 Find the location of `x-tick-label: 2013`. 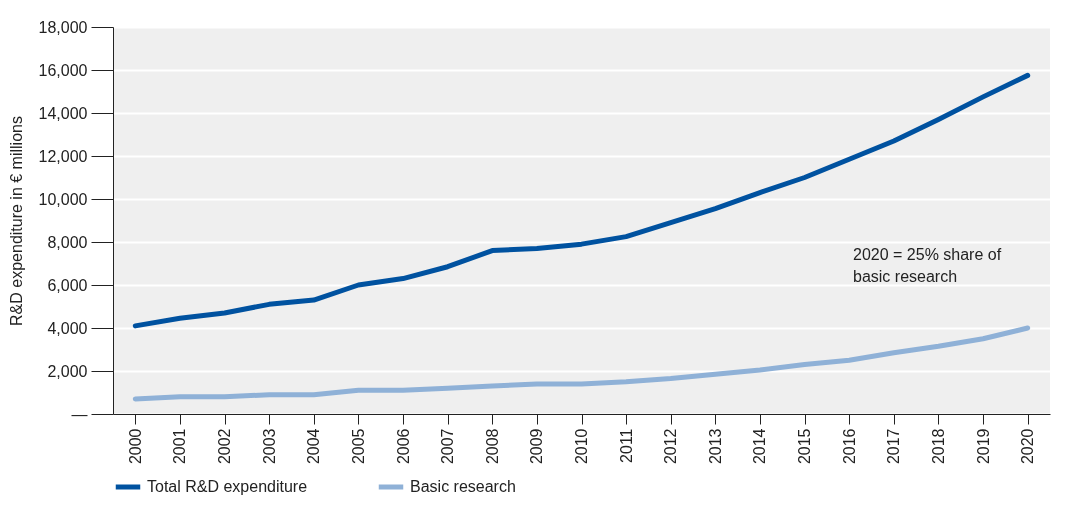

x-tick-label: 2013 is located at coordinates (715, 446).